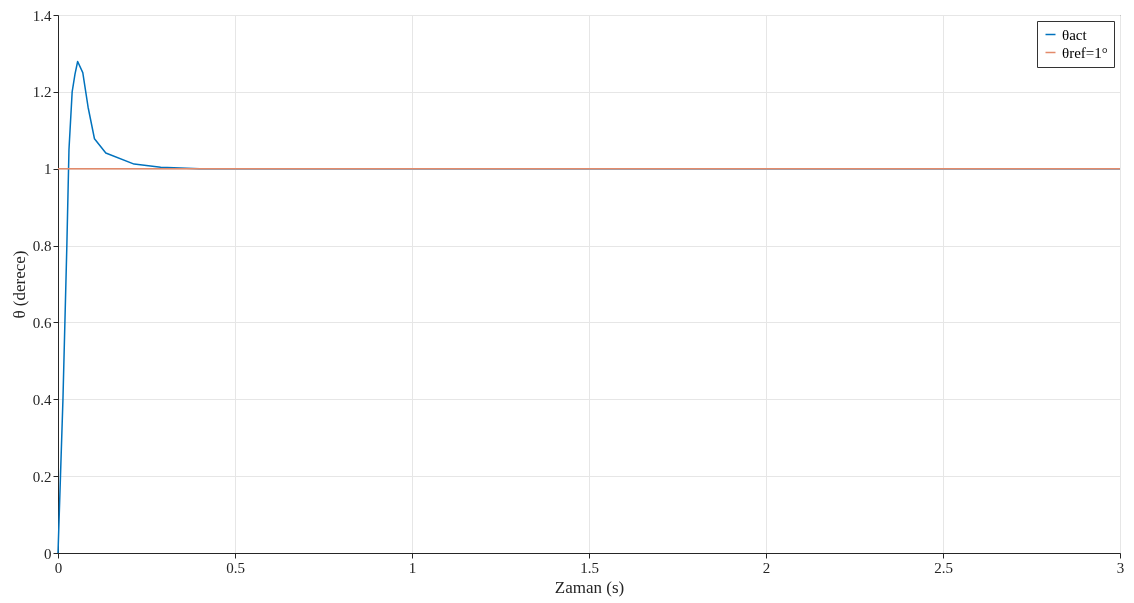 The image size is (1134, 603). I want to click on x-tick-label: 0.5, so click(235, 567).